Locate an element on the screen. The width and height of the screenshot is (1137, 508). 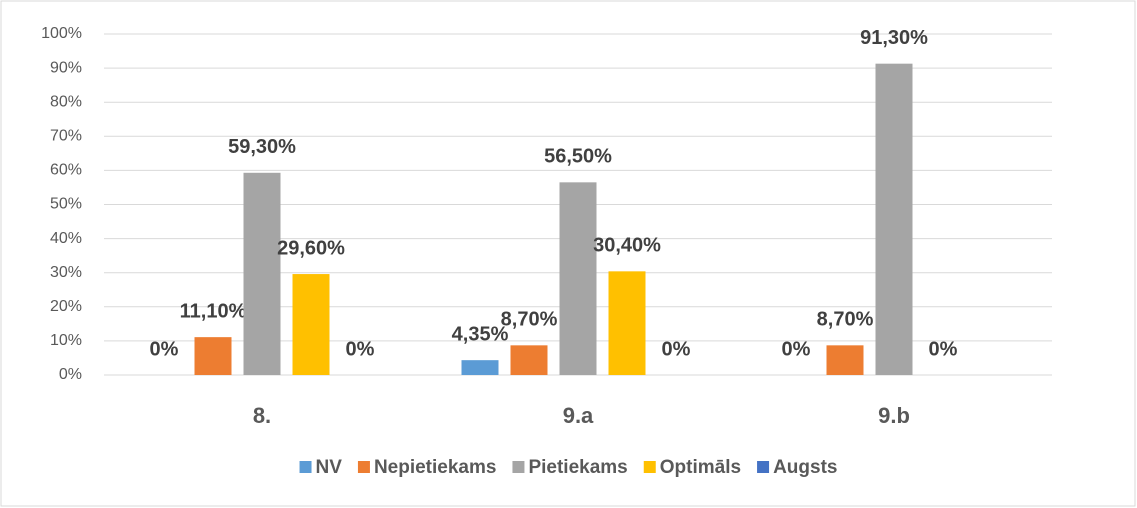
y-tick-label: 0% is located at coordinates (70, 374).